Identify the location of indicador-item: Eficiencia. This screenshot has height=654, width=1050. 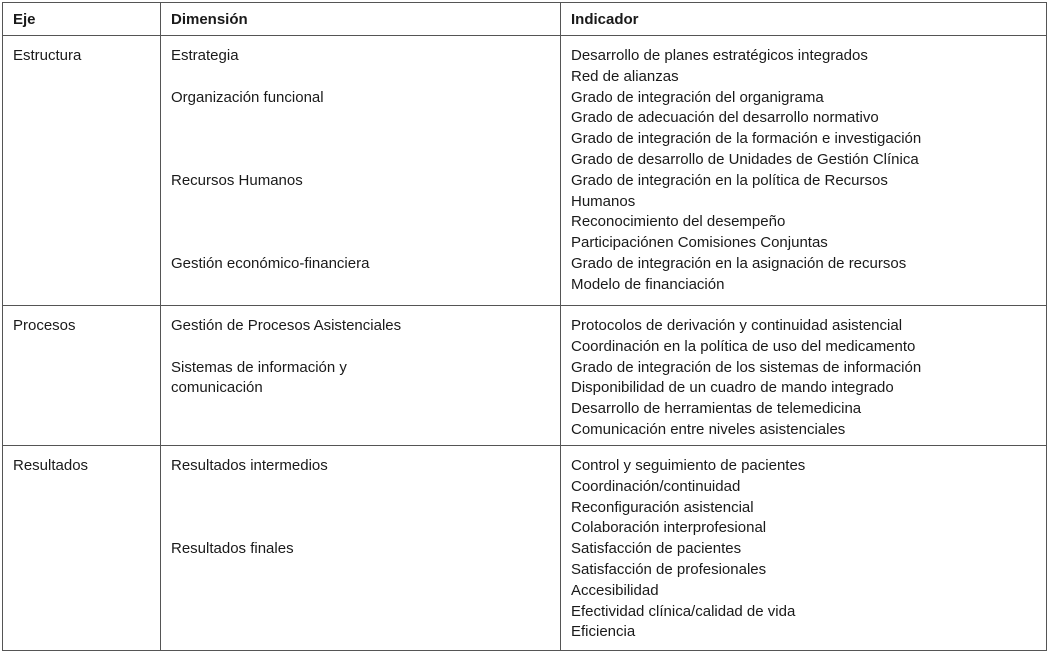
(603, 632).